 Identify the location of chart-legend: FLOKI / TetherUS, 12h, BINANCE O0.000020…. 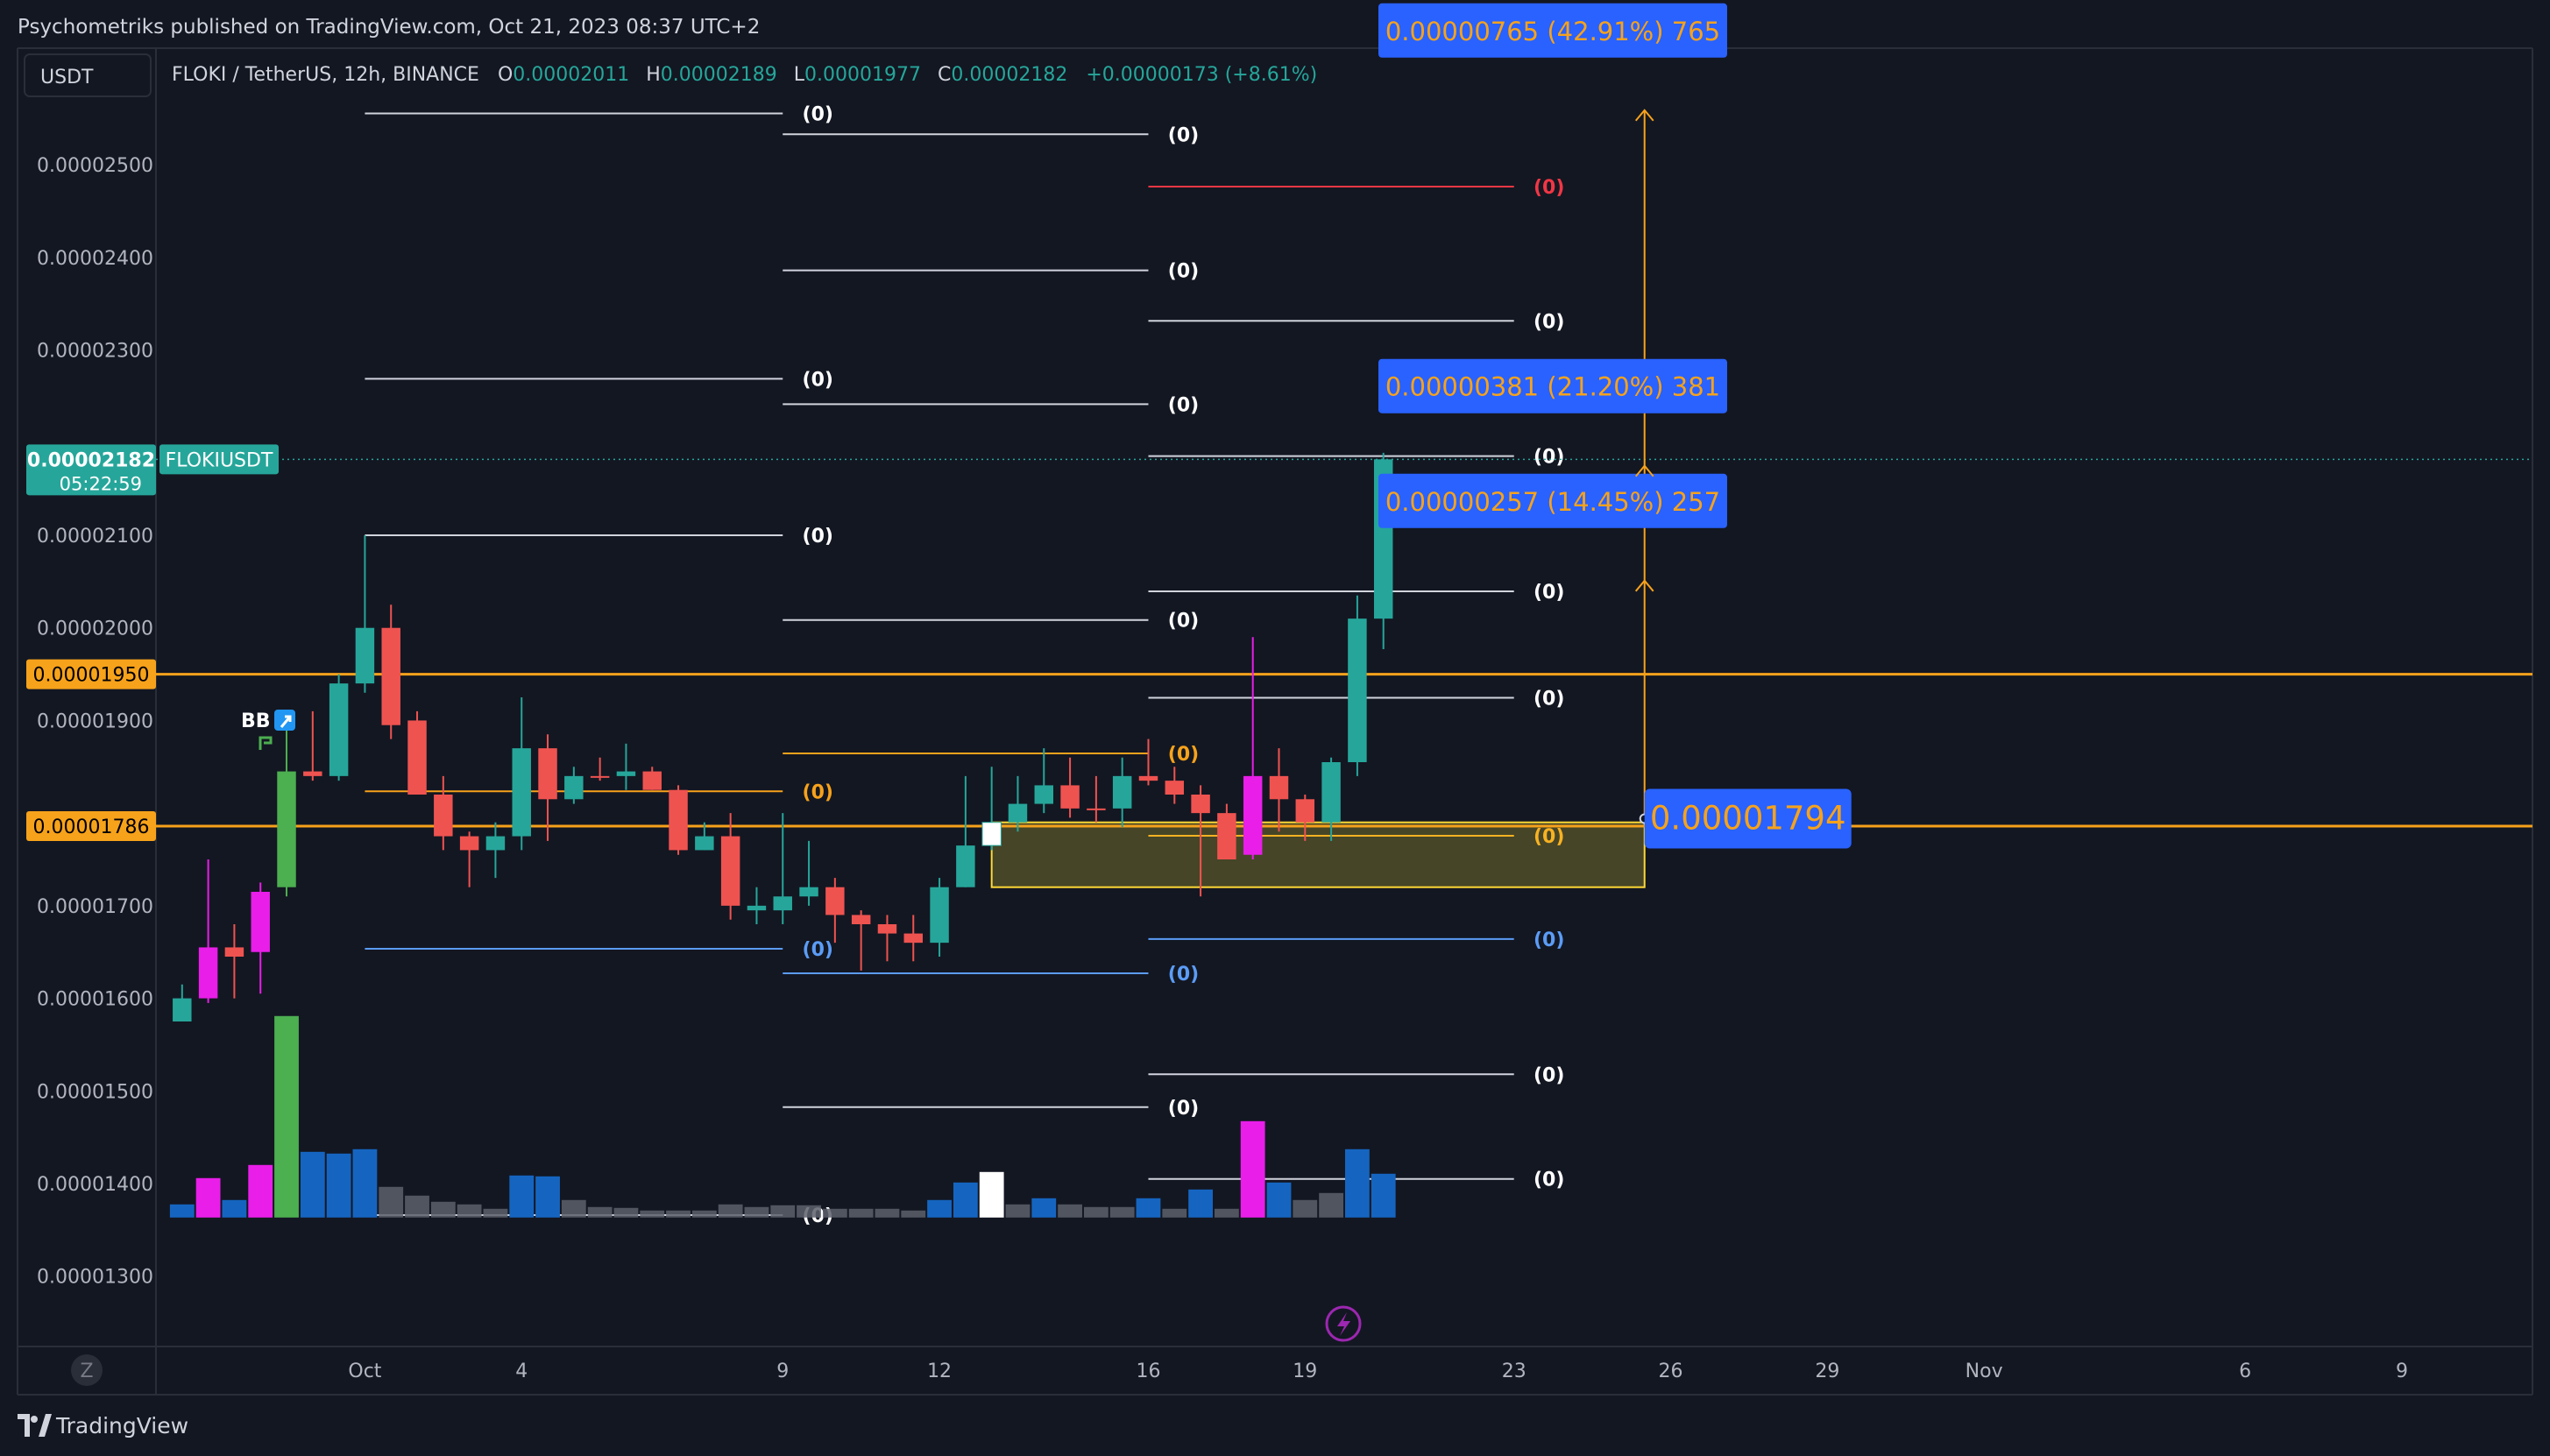
(744, 75).